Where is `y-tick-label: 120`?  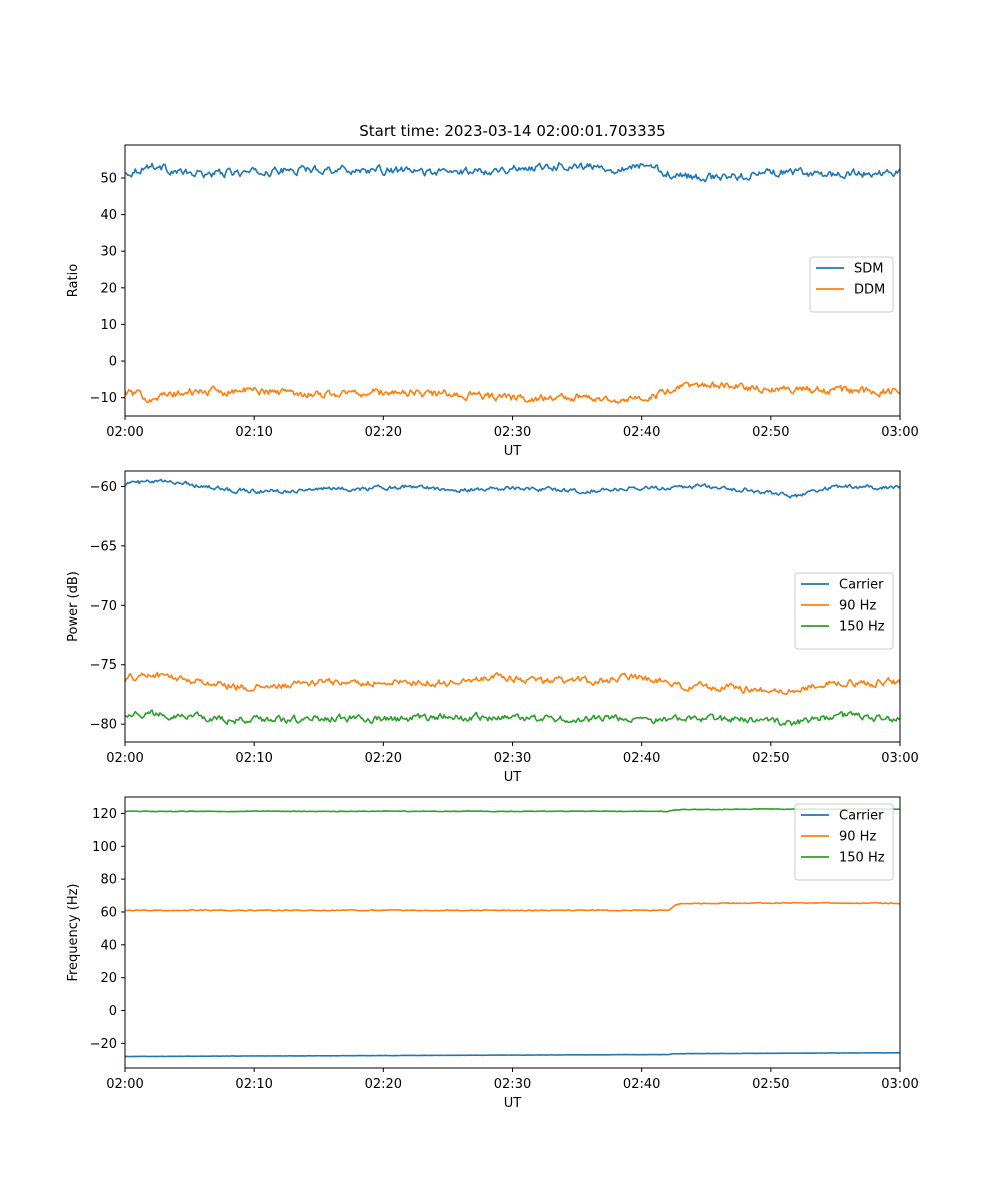 y-tick-label: 120 is located at coordinates (104, 814).